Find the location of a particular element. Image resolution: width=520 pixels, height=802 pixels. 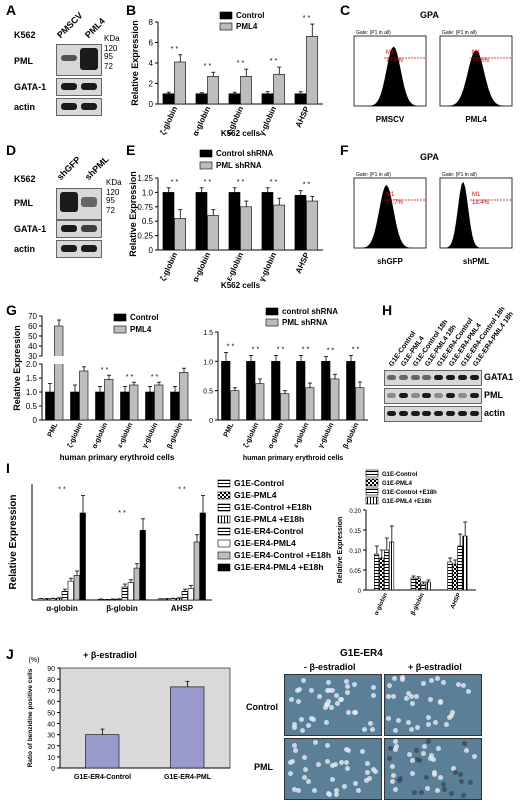

y-tick-label: 1.5 is located at coordinates (208, 333).